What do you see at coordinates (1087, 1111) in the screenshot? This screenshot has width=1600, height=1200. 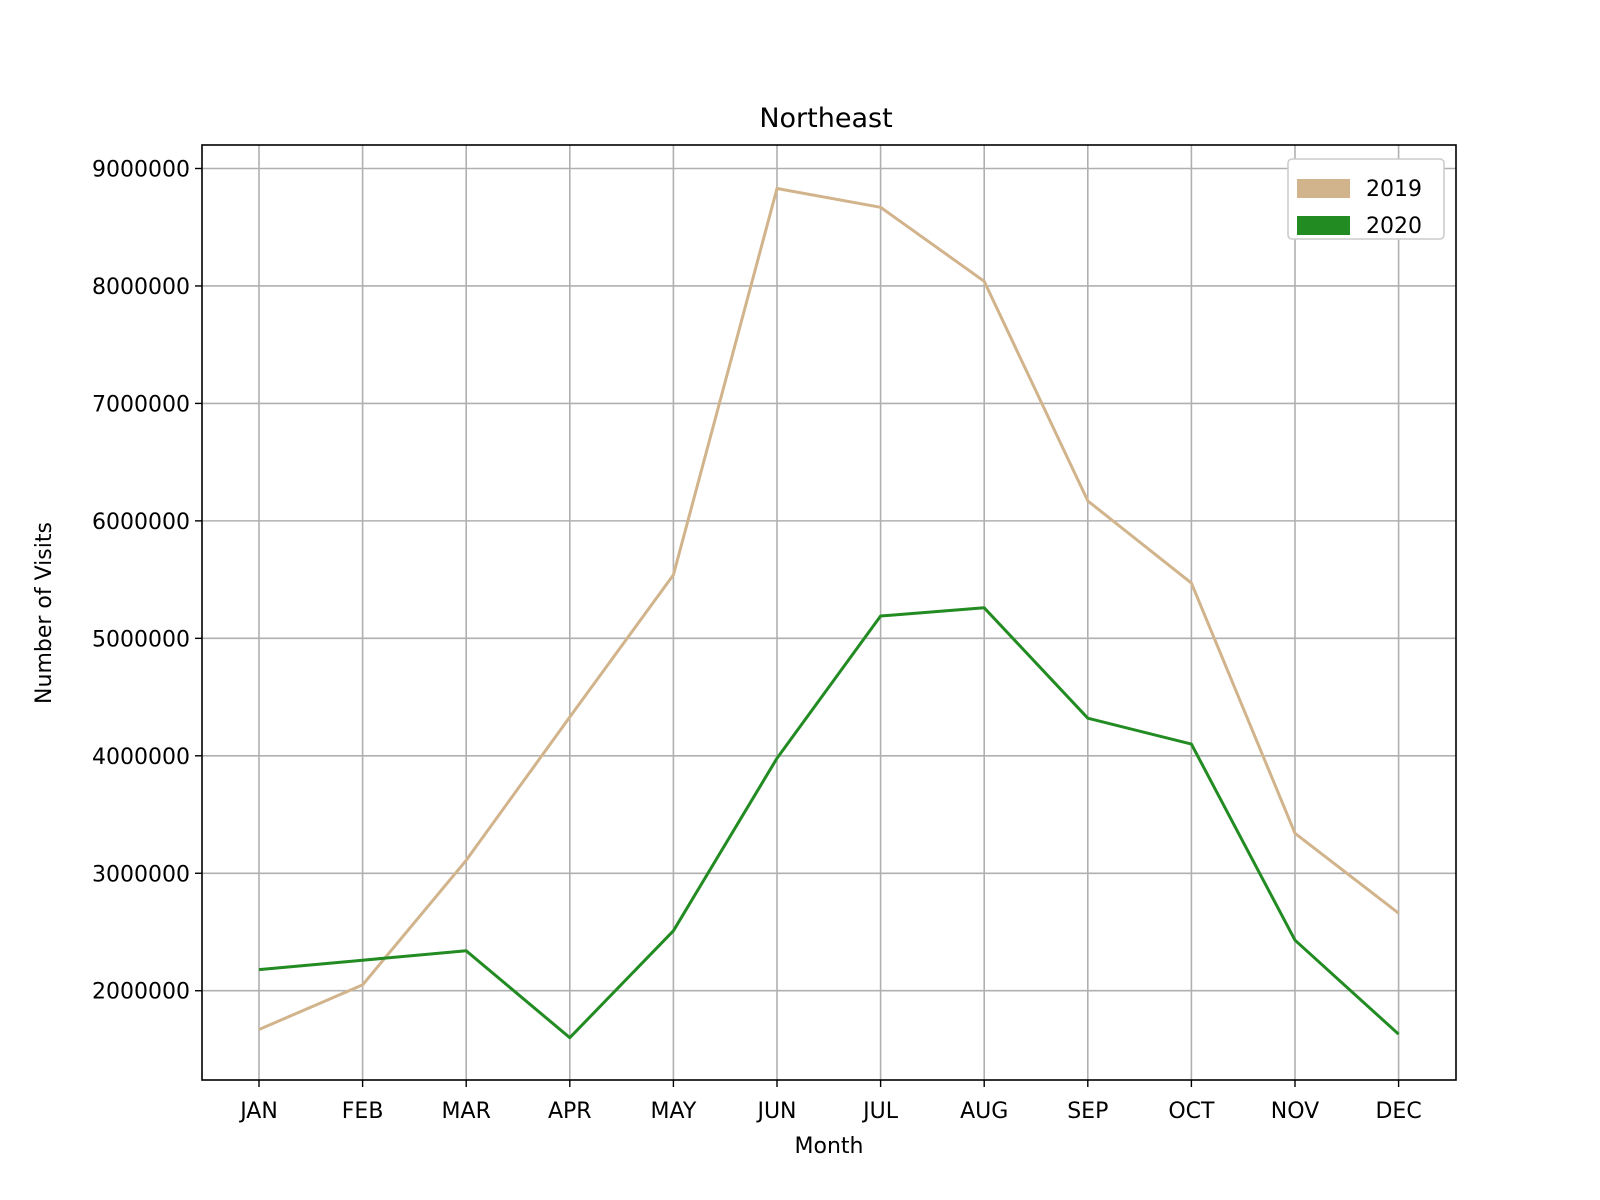 I see `x-tick-label: SEP` at bounding box center [1087, 1111].